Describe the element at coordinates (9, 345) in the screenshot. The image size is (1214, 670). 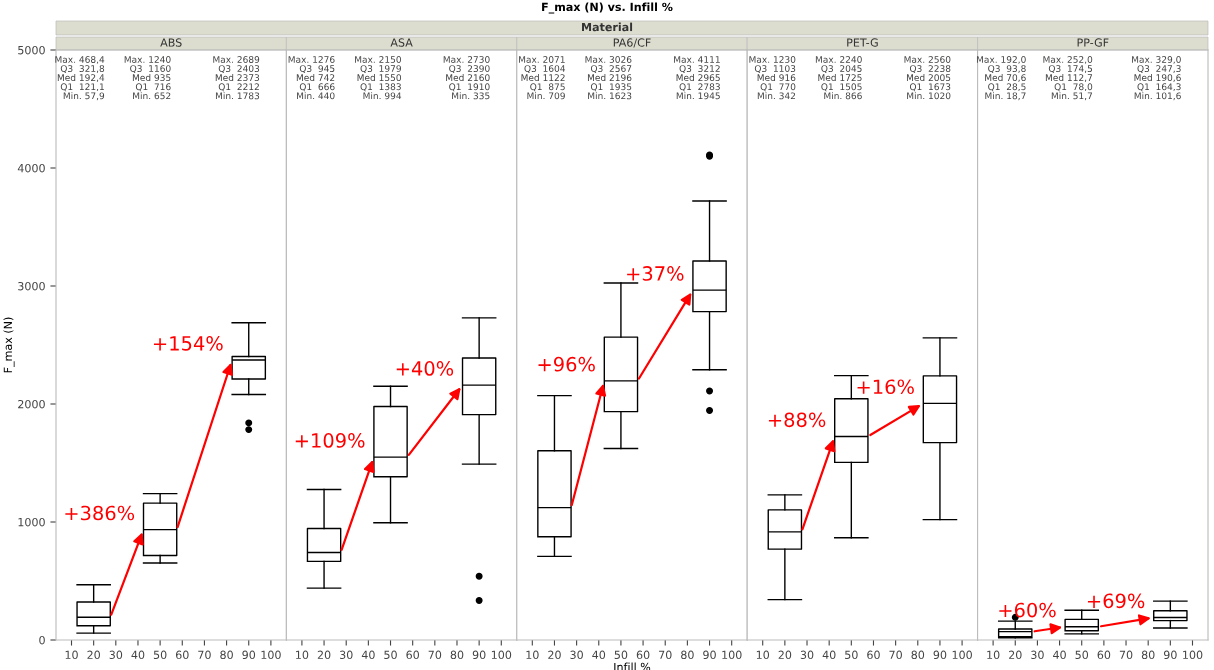
I see `y-axis-title: F_max (N)` at that location.